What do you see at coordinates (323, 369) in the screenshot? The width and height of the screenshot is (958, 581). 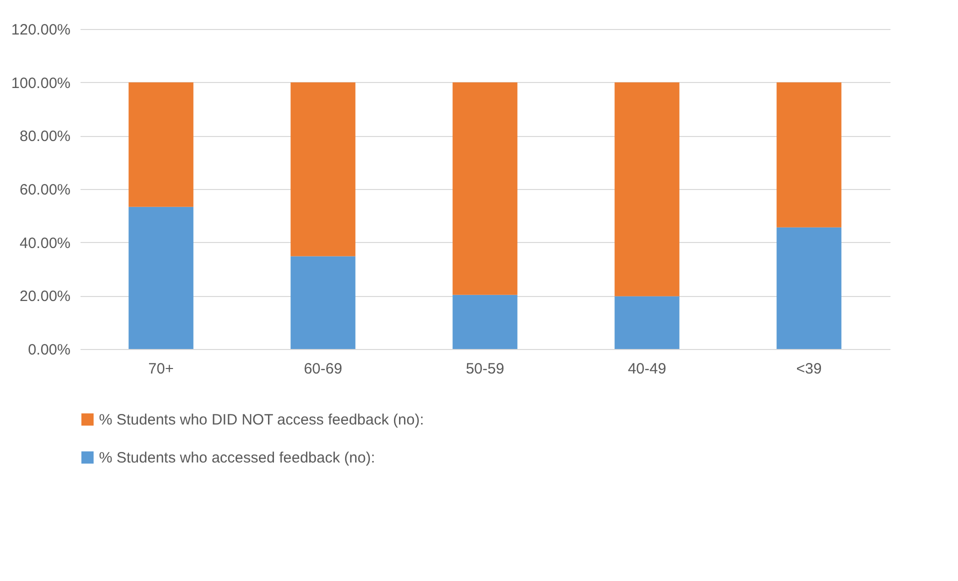 I see `x-tick-label: 60-69` at bounding box center [323, 369].